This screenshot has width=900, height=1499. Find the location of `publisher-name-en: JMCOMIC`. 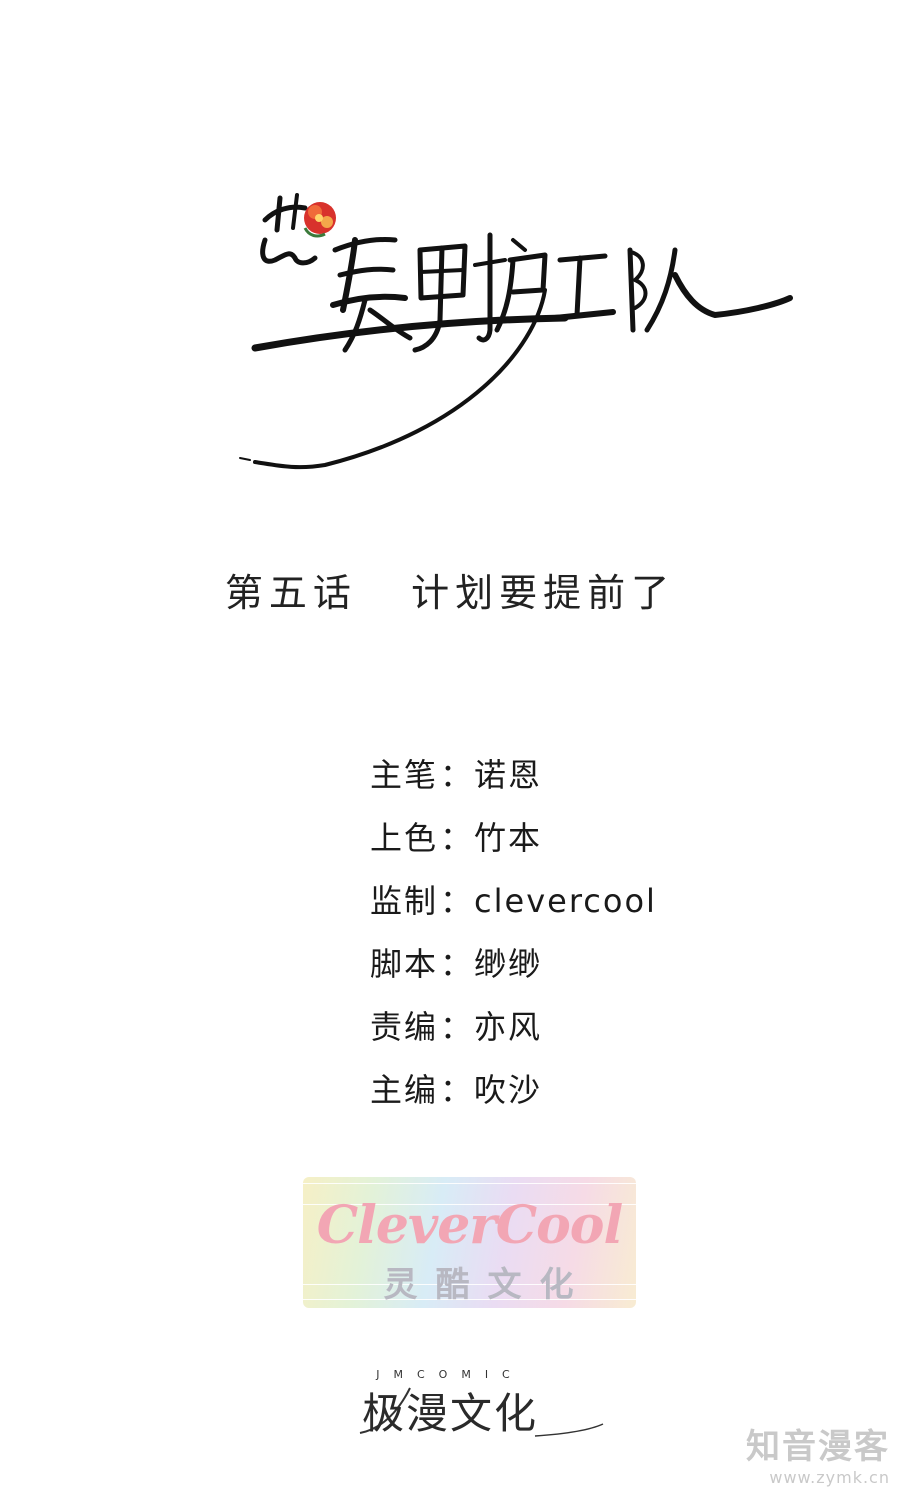

publisher-name-en: JMCOMIC is located at coordinates (450, 1374).